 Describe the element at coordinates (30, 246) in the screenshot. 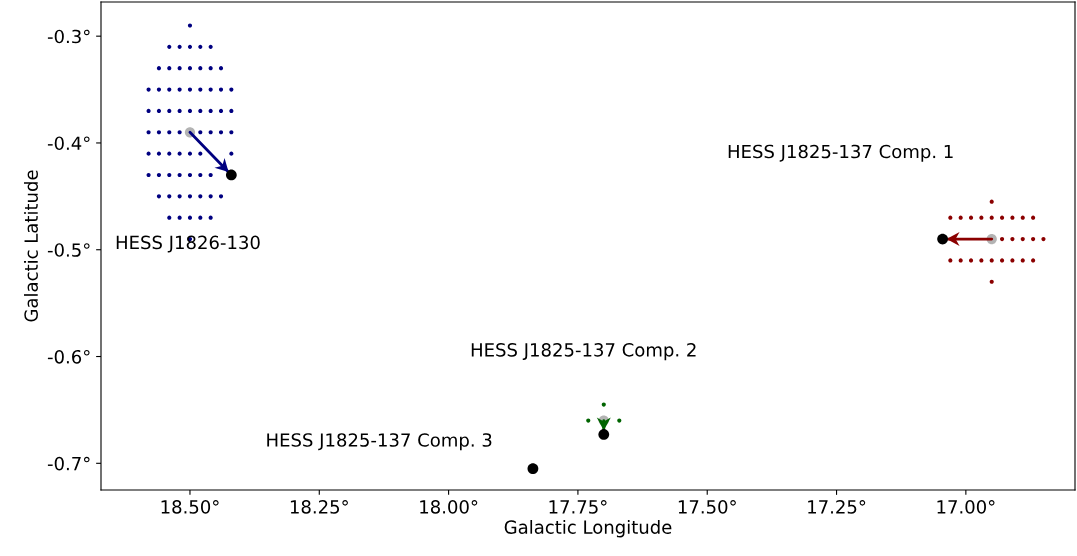

I see `y-axis-title: Galactic Latitude` at that location.